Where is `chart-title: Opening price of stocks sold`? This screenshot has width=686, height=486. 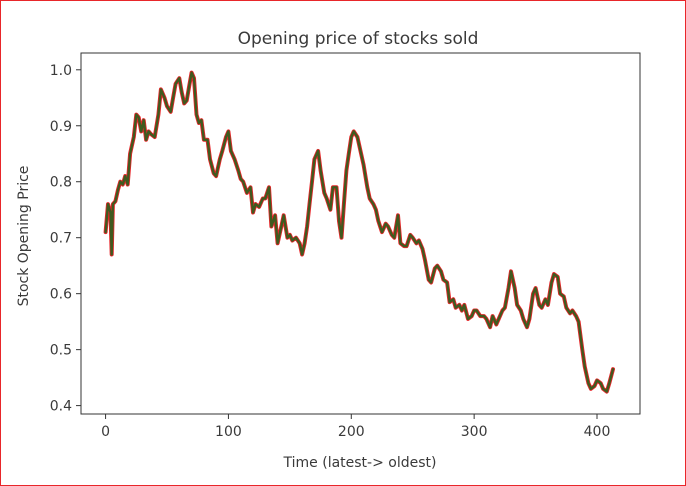 chart-title: Opening price of stocks sold is located at coordinates (358, 39).